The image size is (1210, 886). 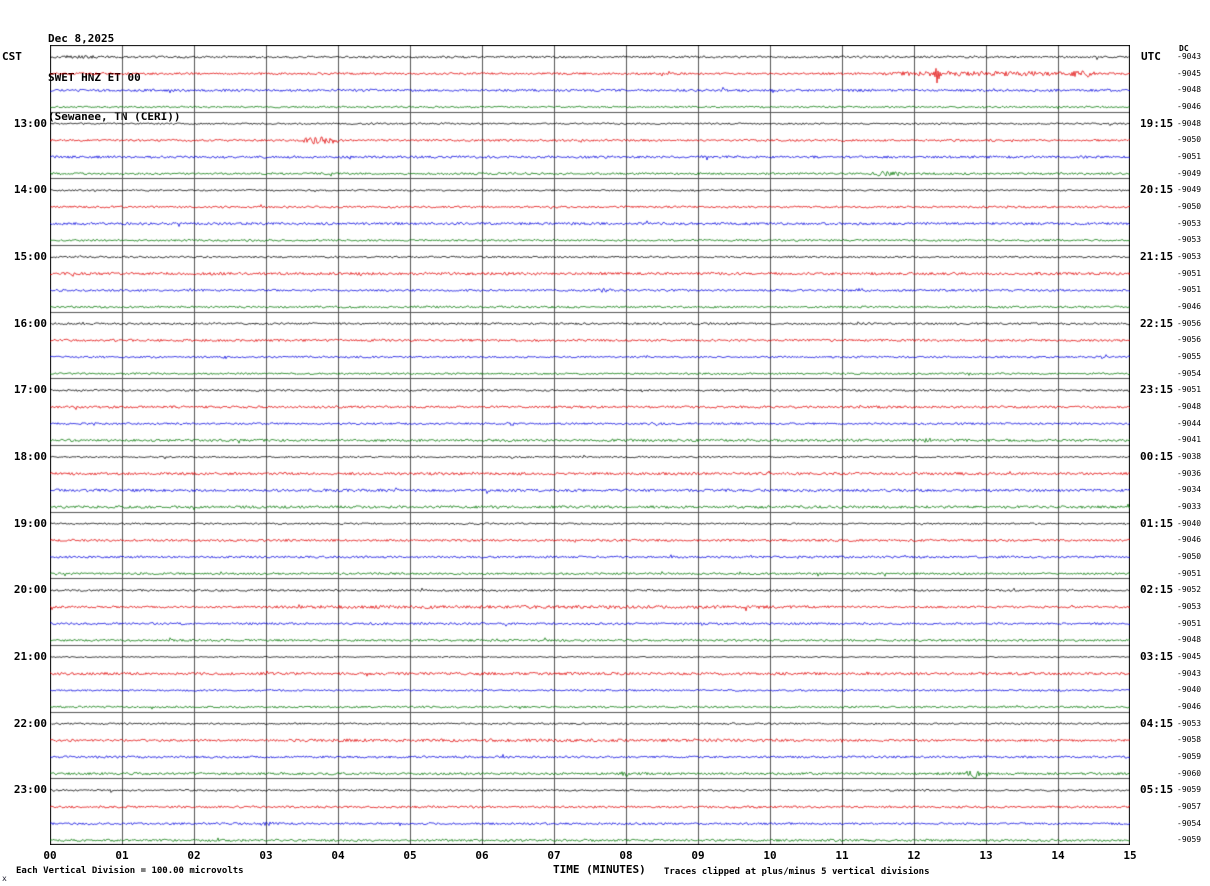 I want to click on x-axis-tick: 13, so click(x=986, y=855).